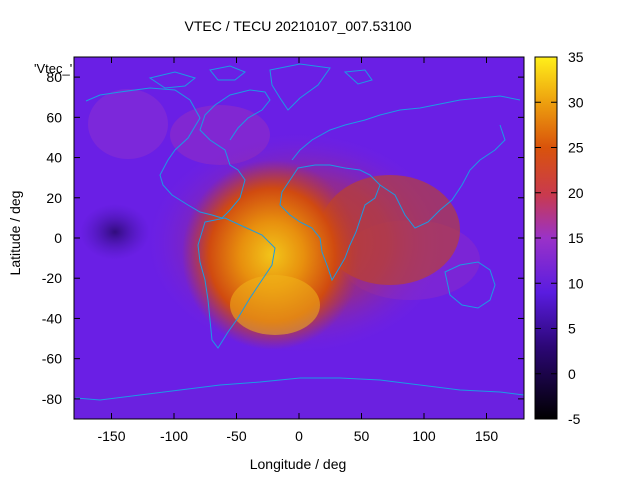  Describe the element at coordinates (58, 238) in the screenshot. I see `y-tick-label: 0` at that location.